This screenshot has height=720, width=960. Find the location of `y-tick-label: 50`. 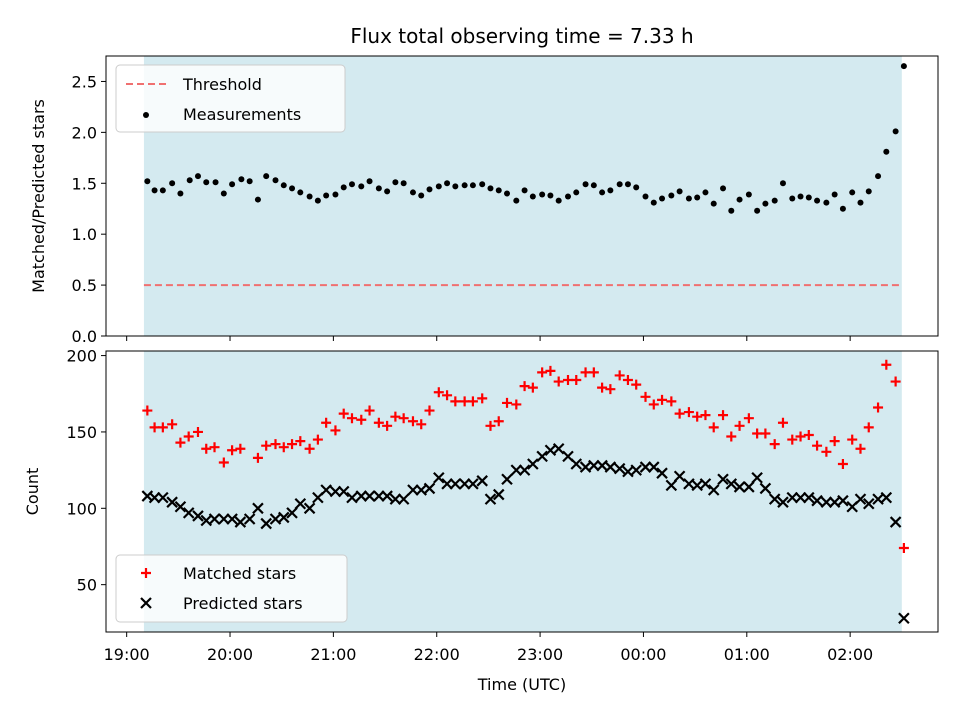

y-tick-label: 50 is located at coordinates (87, 585).